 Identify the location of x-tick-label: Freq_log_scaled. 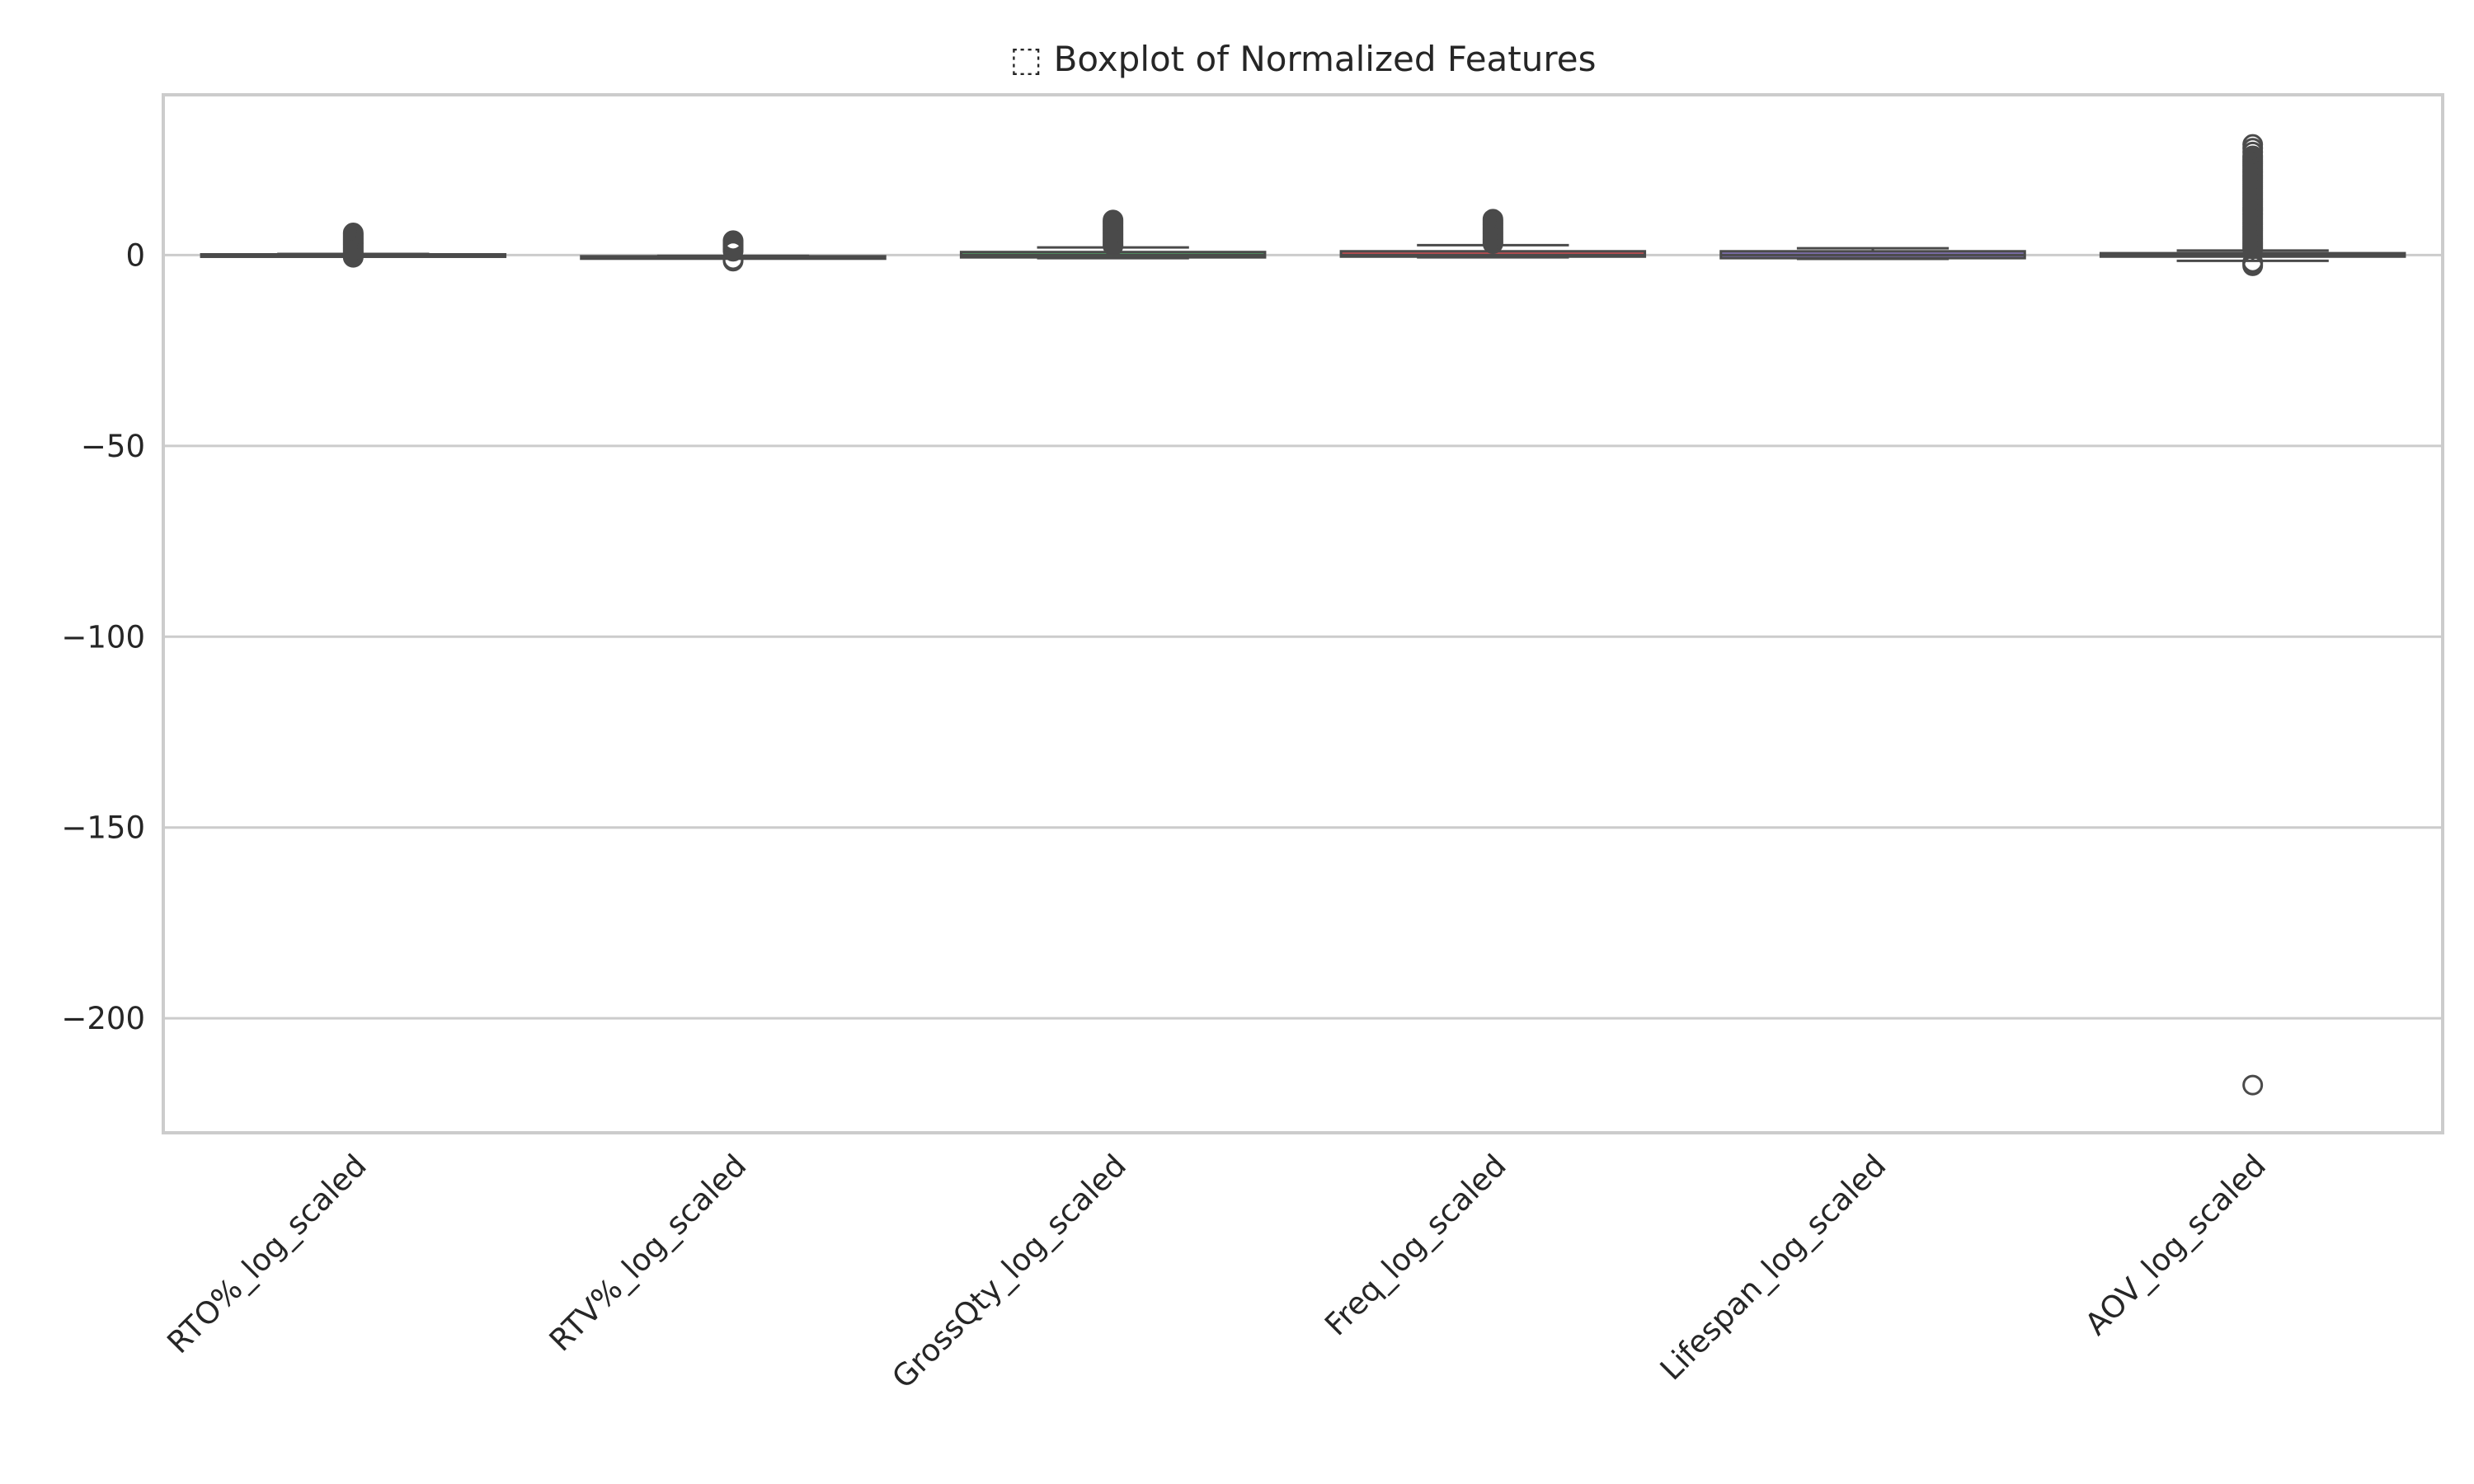
(1415, 1245).